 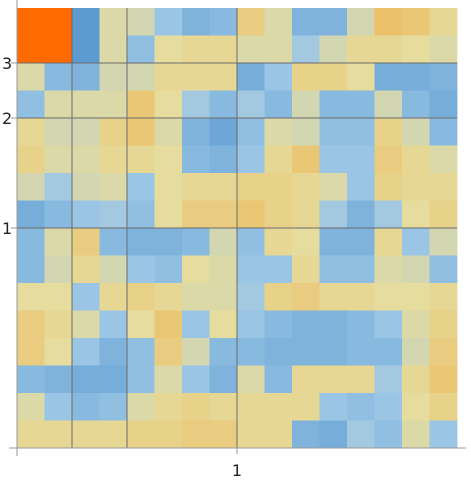 I want to click on heatmap-cell-r3-c9, so click(x=251, y=77).